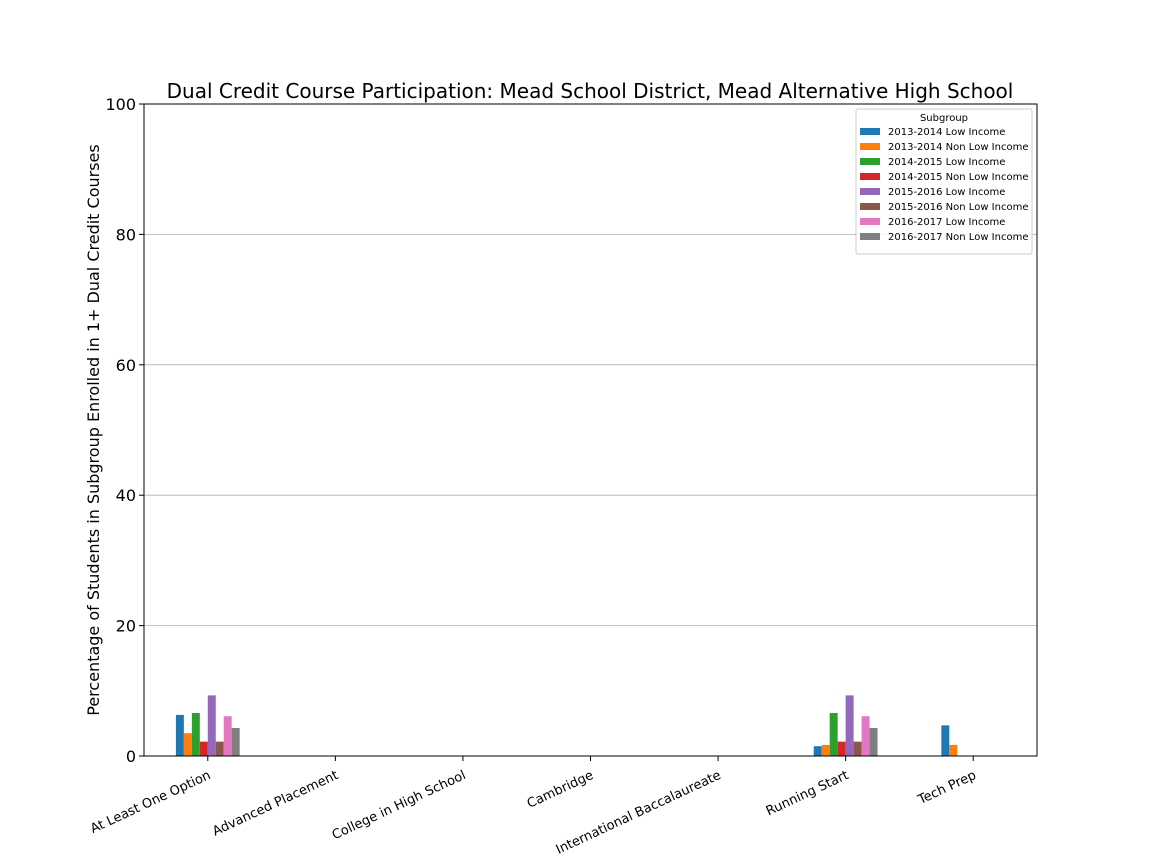 The height and width of the screenshot is (864, 1152). Describe the element at coordinates (946, 222) in the screenshot. I see `legend-entry: 2016-2017 Low Income` at that location.